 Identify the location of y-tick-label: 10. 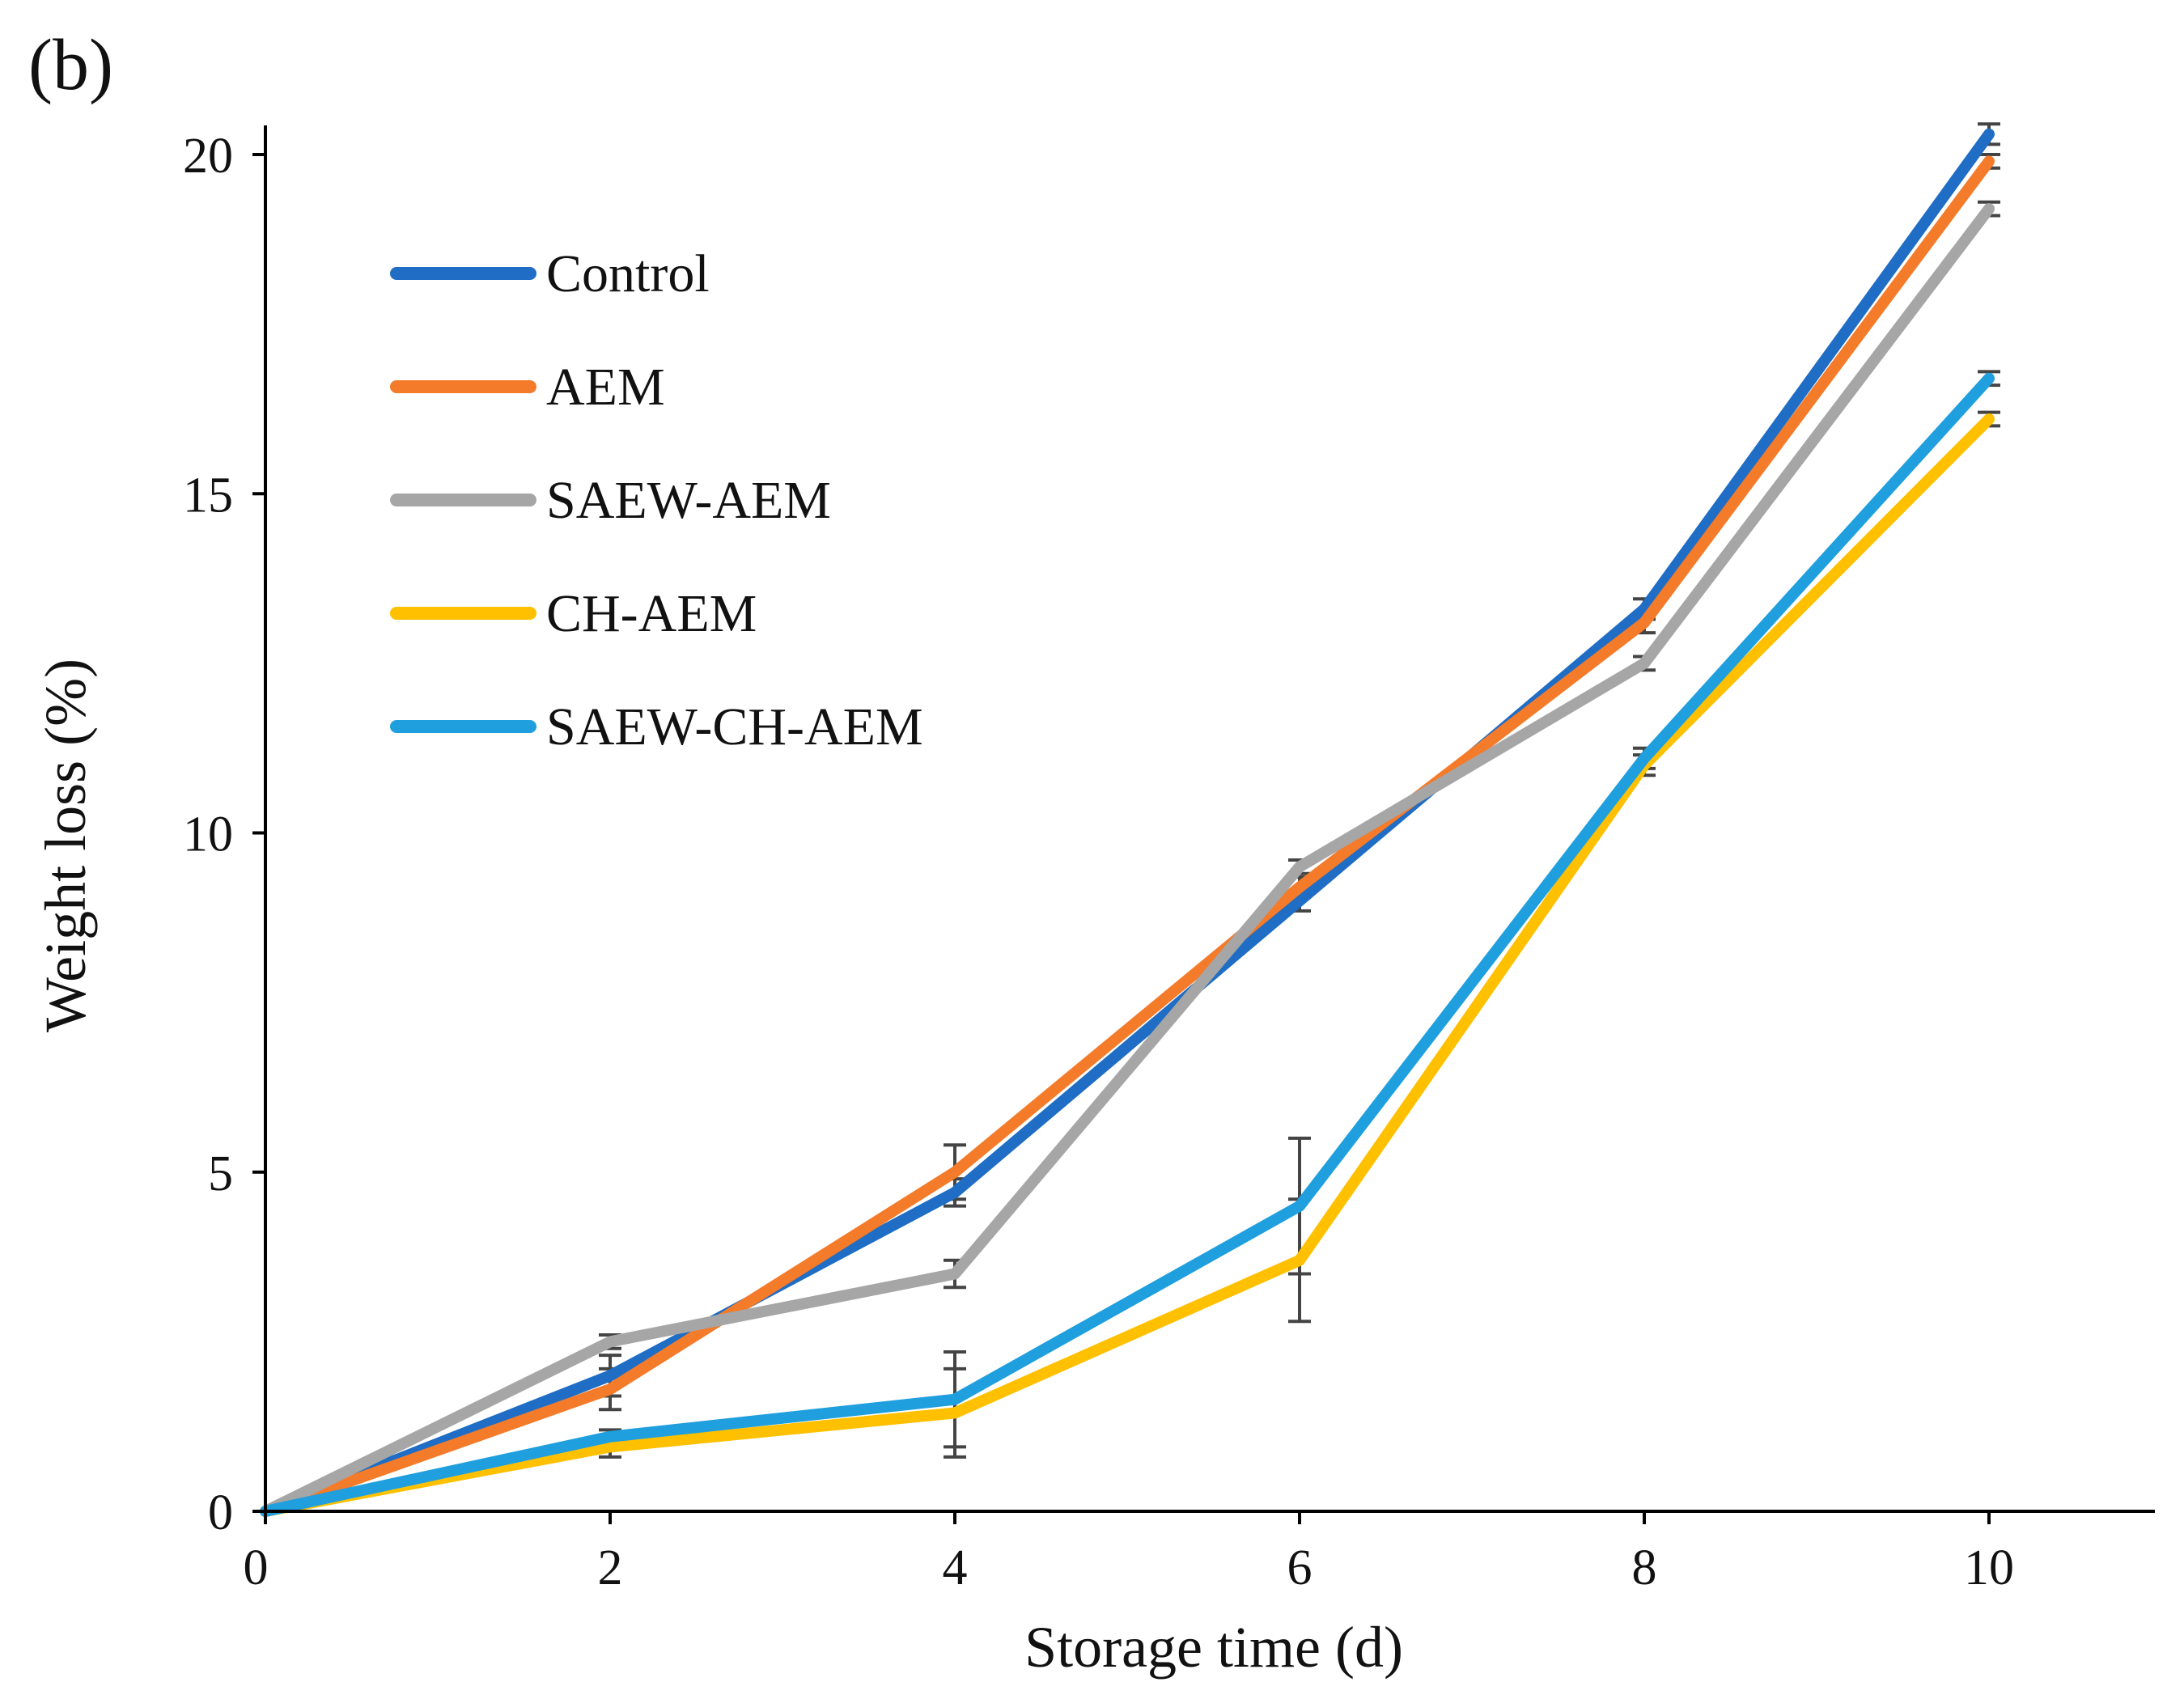
(208, 834).